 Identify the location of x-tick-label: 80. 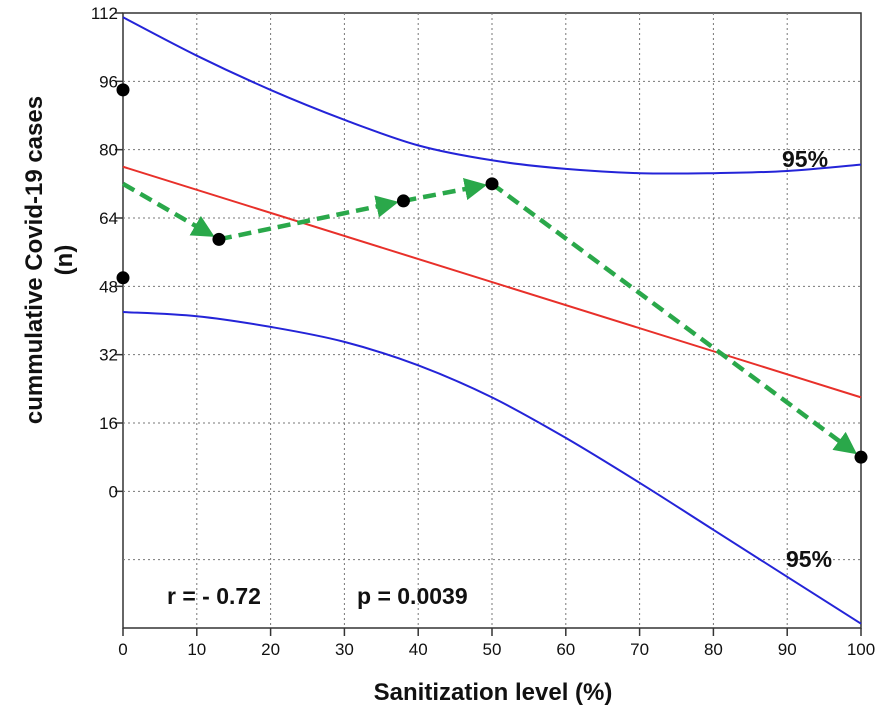
(713, 649).